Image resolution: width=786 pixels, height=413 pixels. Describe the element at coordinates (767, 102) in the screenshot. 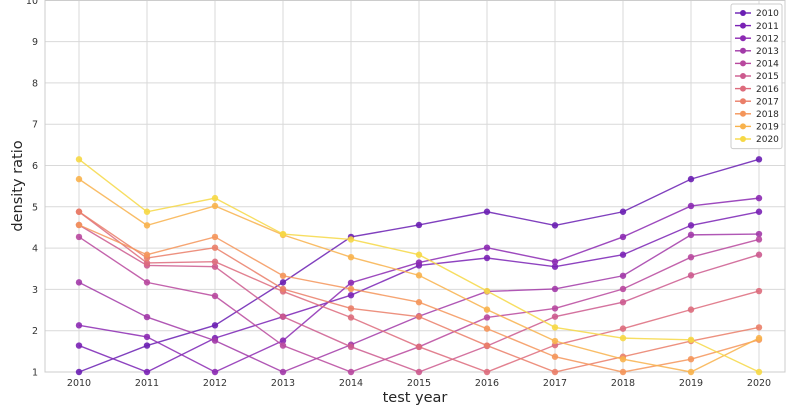

I see `legend-label: 2017` at that location.